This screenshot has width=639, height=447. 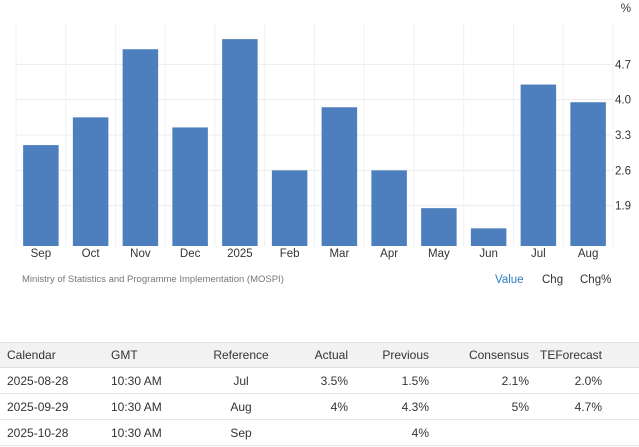 What do you see at coordinates (584, 355) in the screenshot?
I see `header-teforecast: TEForecast` at bounding box center [584, 355].